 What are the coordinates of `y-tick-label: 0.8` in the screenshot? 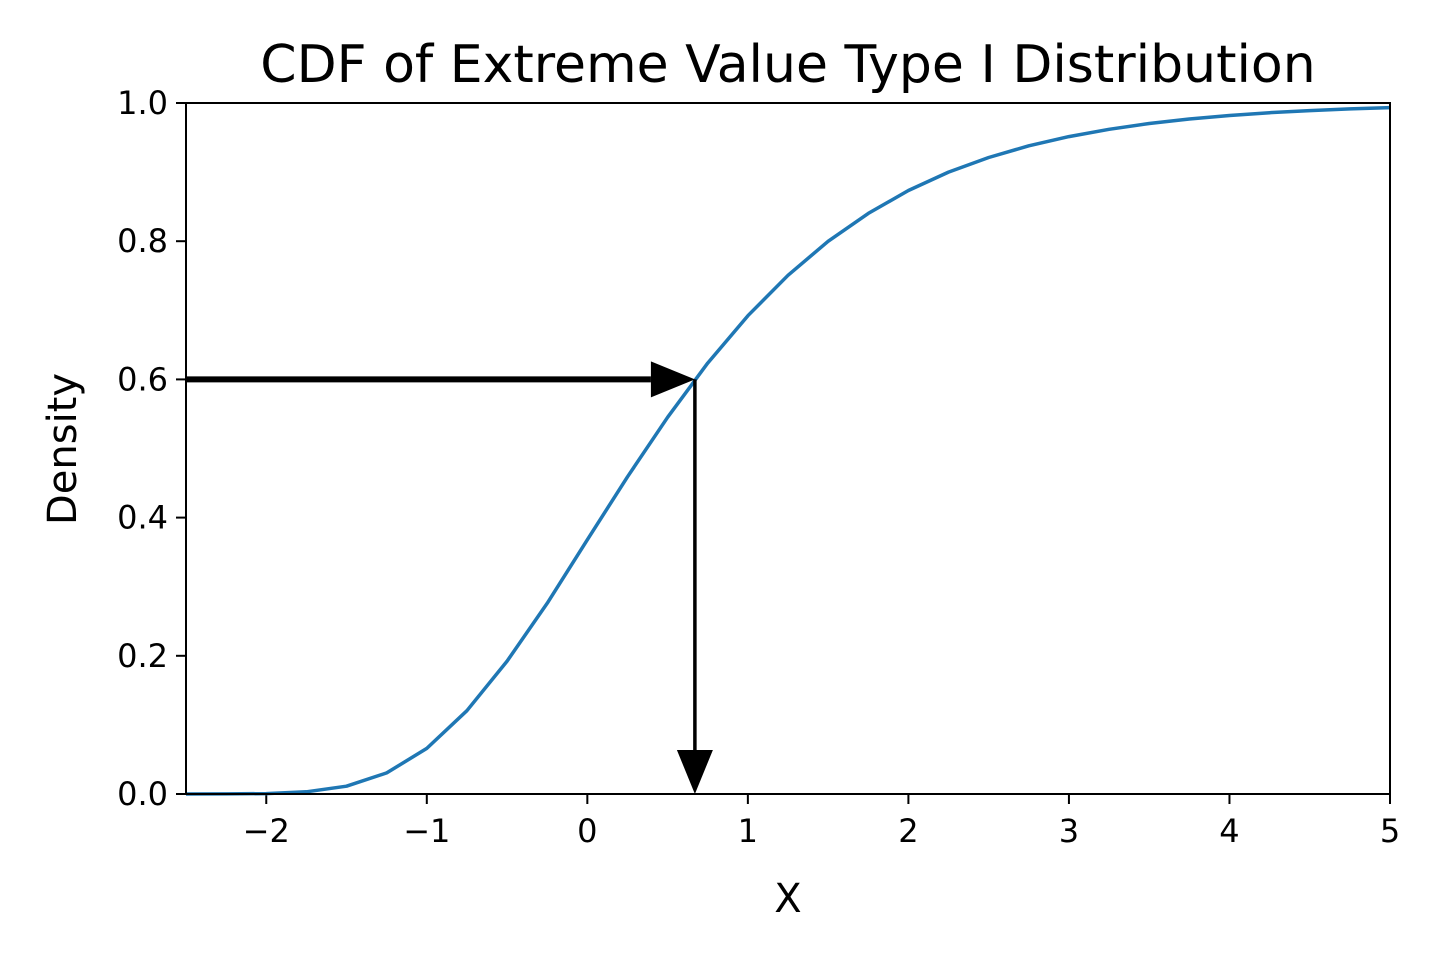 It's located at (142, 241).